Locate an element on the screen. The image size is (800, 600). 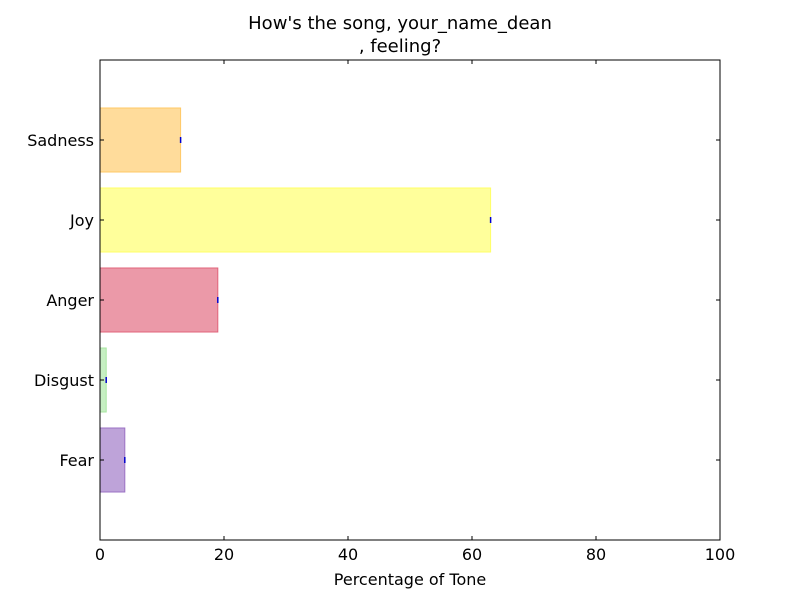
chart-title-line-2: , feeling? is located at coordinates (400, 46).